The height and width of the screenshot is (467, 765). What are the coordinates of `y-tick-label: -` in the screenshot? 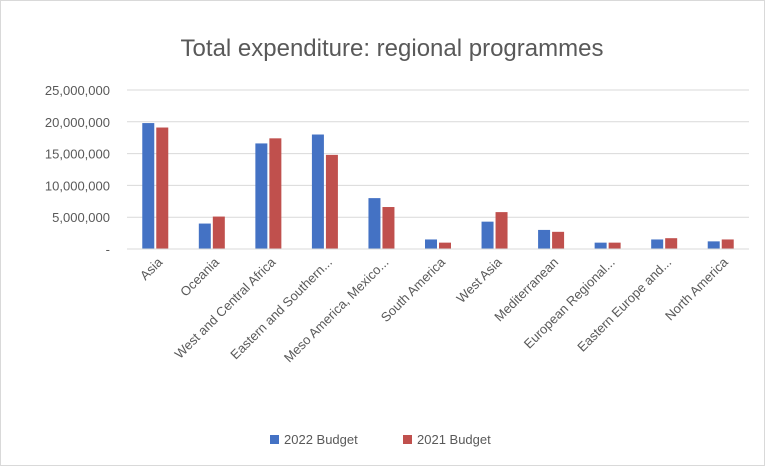 It's located at (108, 249).